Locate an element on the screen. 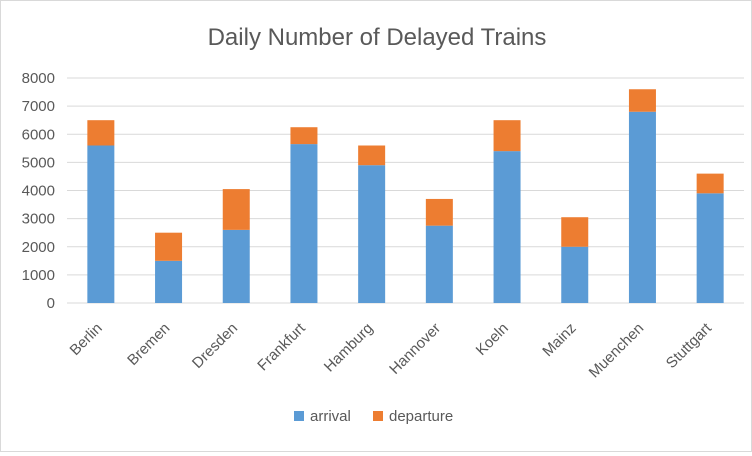 This screenshot has height=456, width=752. y-axis-ticks: 0 1000 2000 3000 4000 5000 6000 7000 8000 is located at coordinates (38, 191).